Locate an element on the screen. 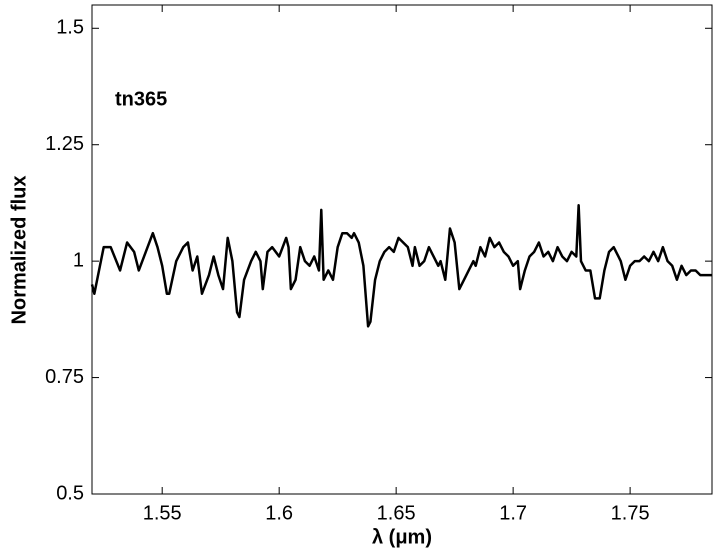 The width and height of the screenshot is (717, 557). x-tick-label: 1.75 is located at coordinates (630, 513).